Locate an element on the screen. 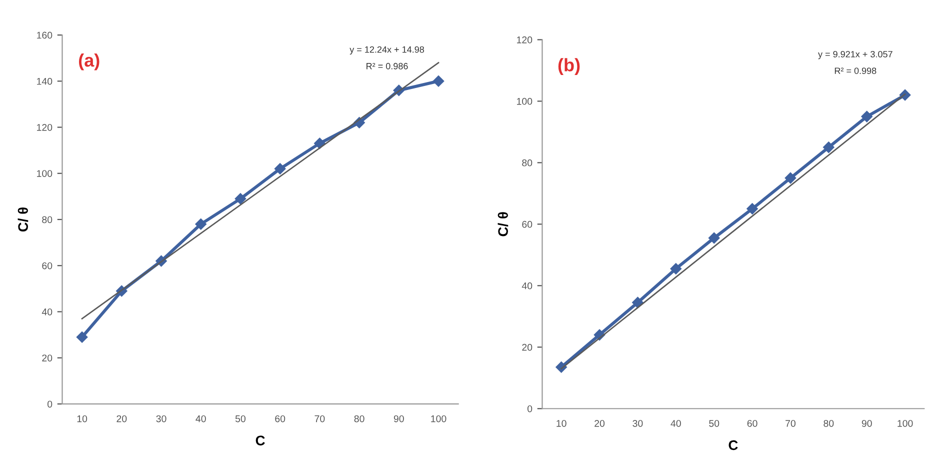  annotation: (a) is located at coordinates (89, 61).